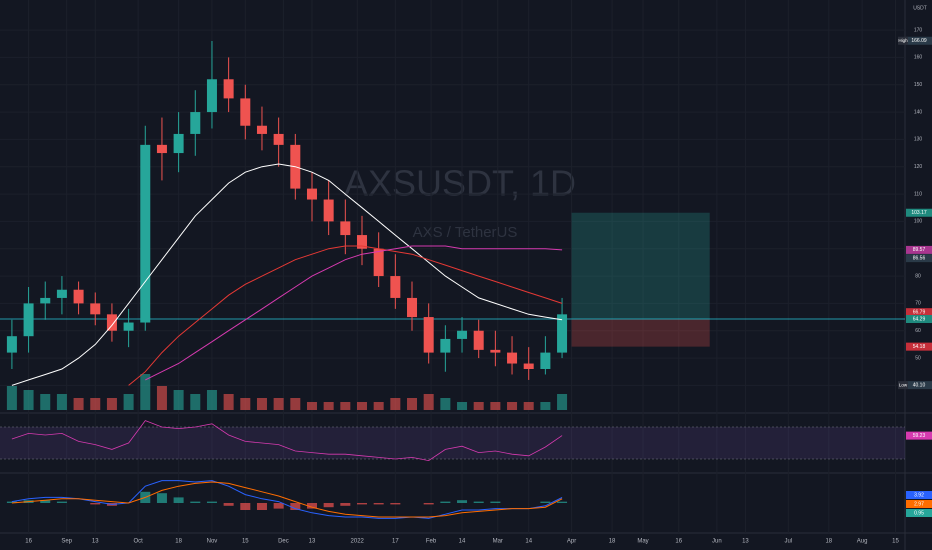 The width and height of the screenshot is (932, 550). I want to click on x-tick-label: Oct, so click(138, 542).